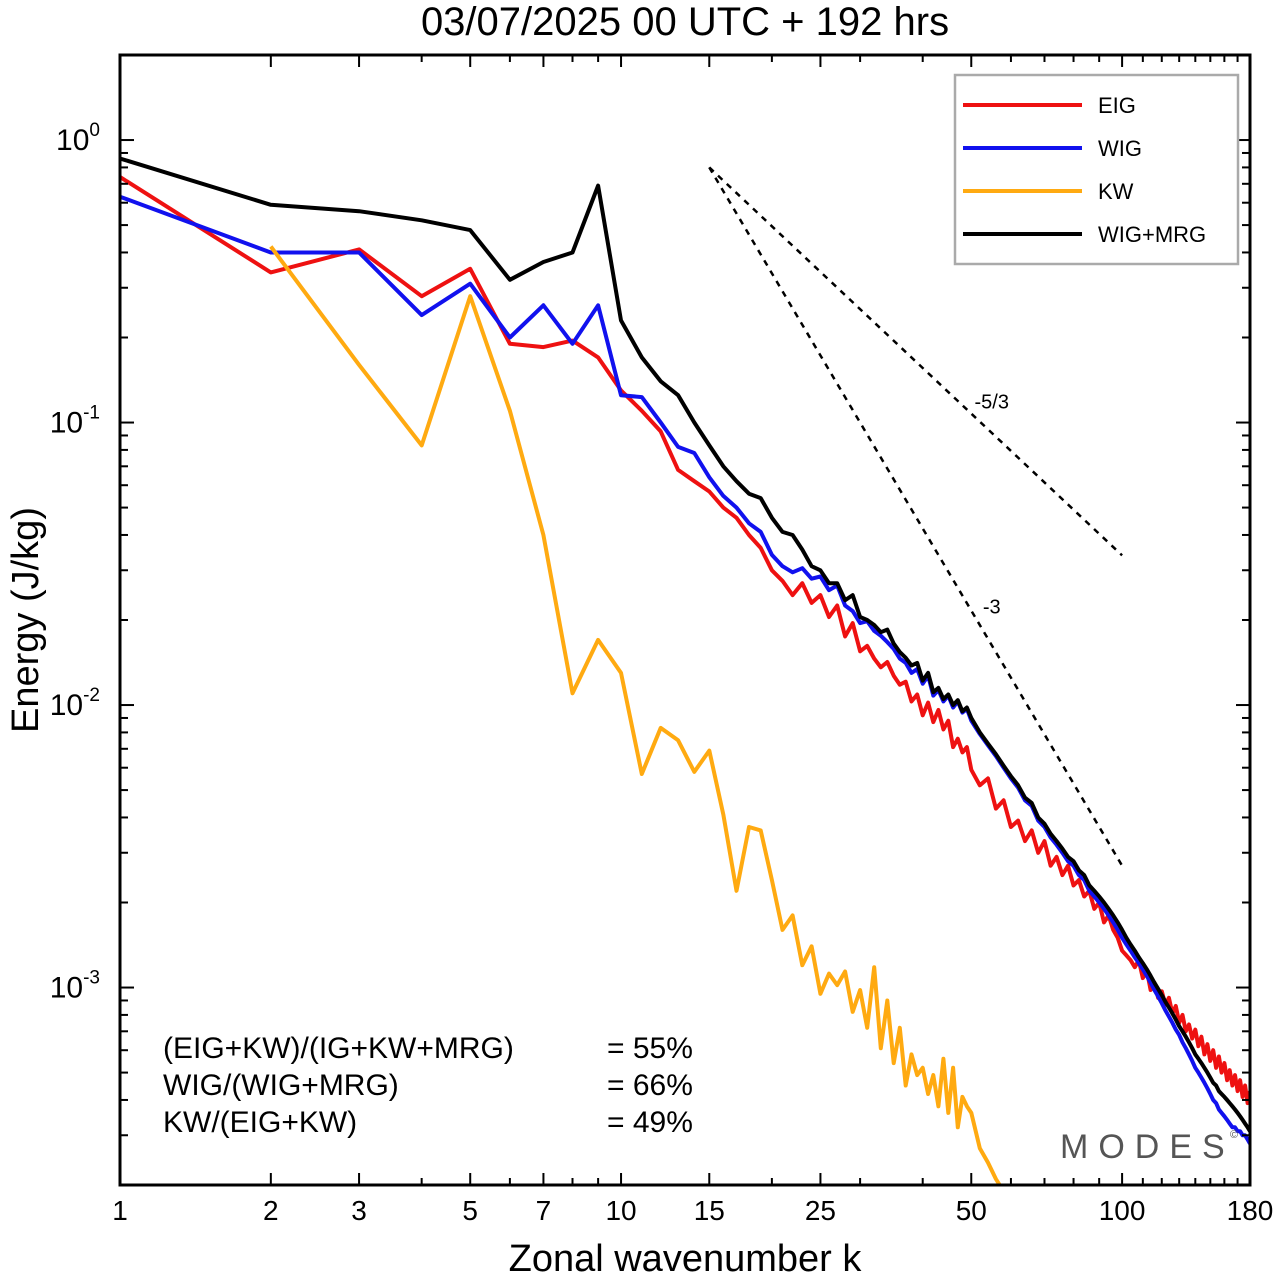 The image size is (1280, 1281). What do you see at coordinates (1084, 170) in the screenshot?
I see `legend-items: EIG WIG KW WIG+MRG` at bounding box center [1084, 170].